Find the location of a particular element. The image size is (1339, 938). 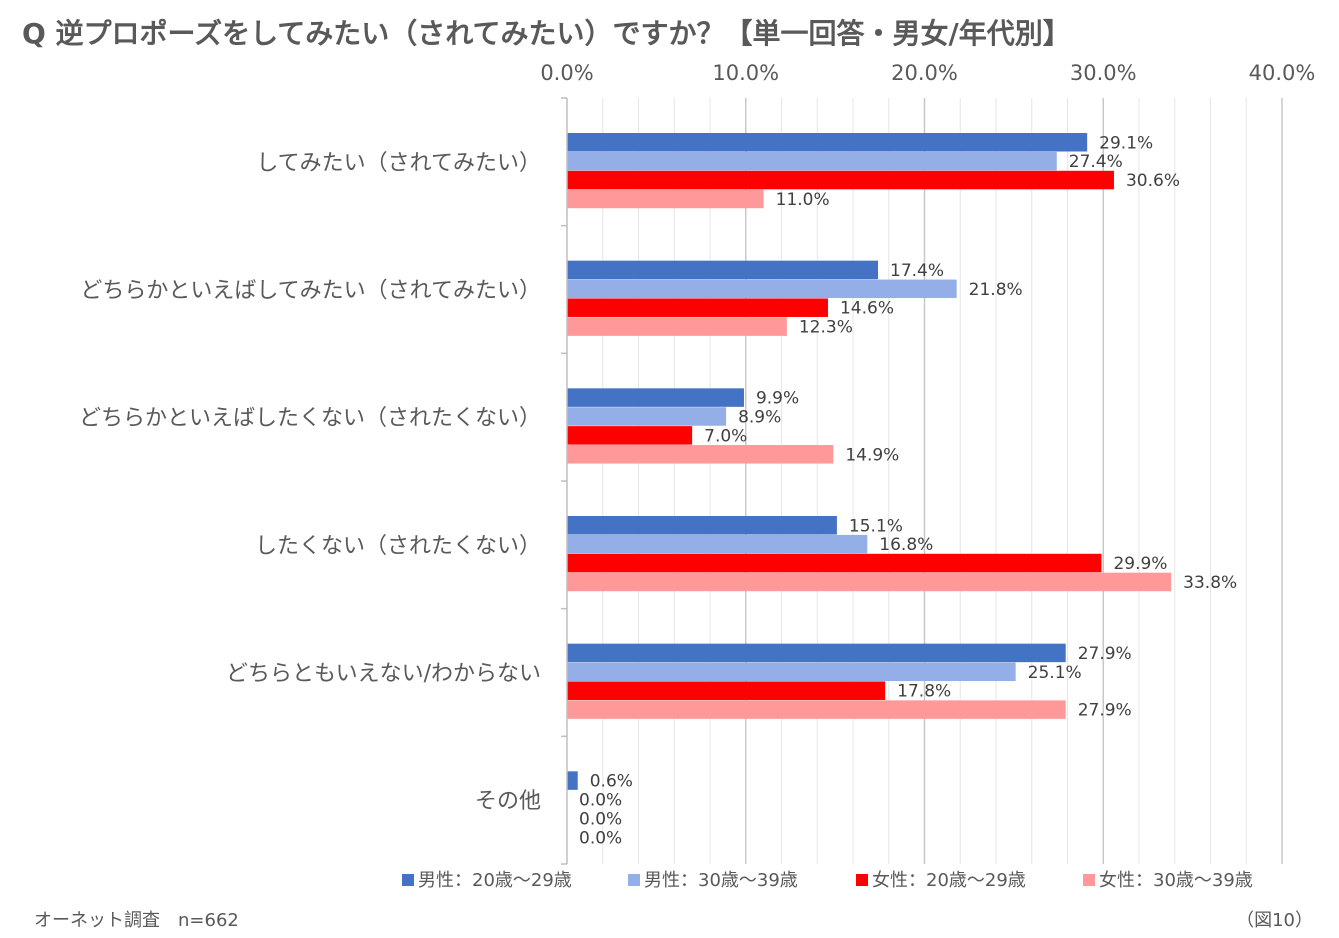

x-tick-label: 20.0% is located at coordinates (924, 73).